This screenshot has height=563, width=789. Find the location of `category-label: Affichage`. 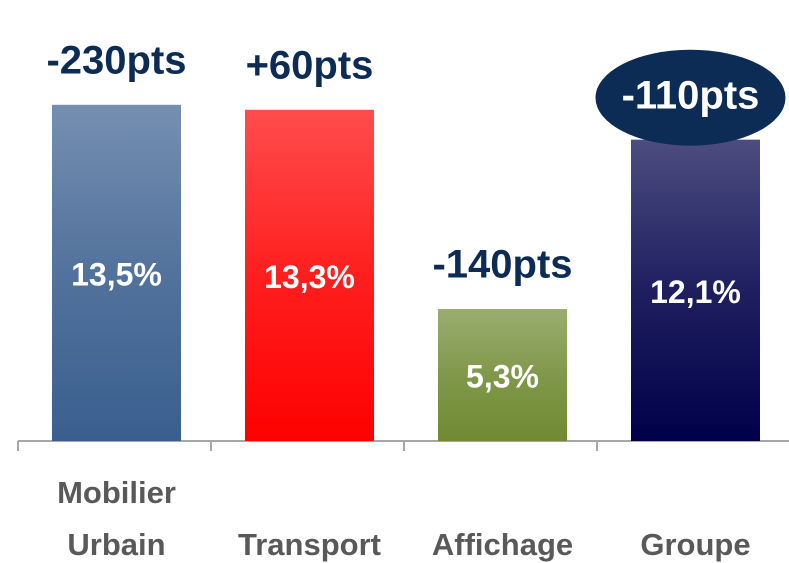

category-label: Affichage is located at coordinates (502, 544).